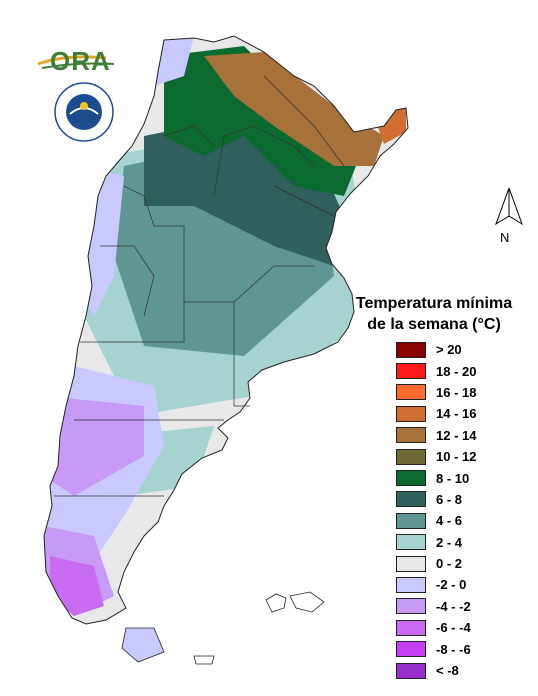 This screenshot has width=538, height=696. Describe the element at coordinates (449, 542) in the screenshot. I see `legend-label: 2 - 4` at that location.